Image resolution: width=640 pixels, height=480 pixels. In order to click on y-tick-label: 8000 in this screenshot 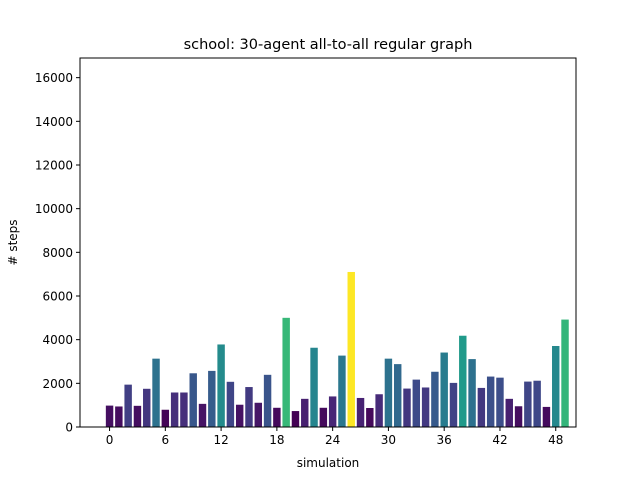, I will do `click(57, 253)`.